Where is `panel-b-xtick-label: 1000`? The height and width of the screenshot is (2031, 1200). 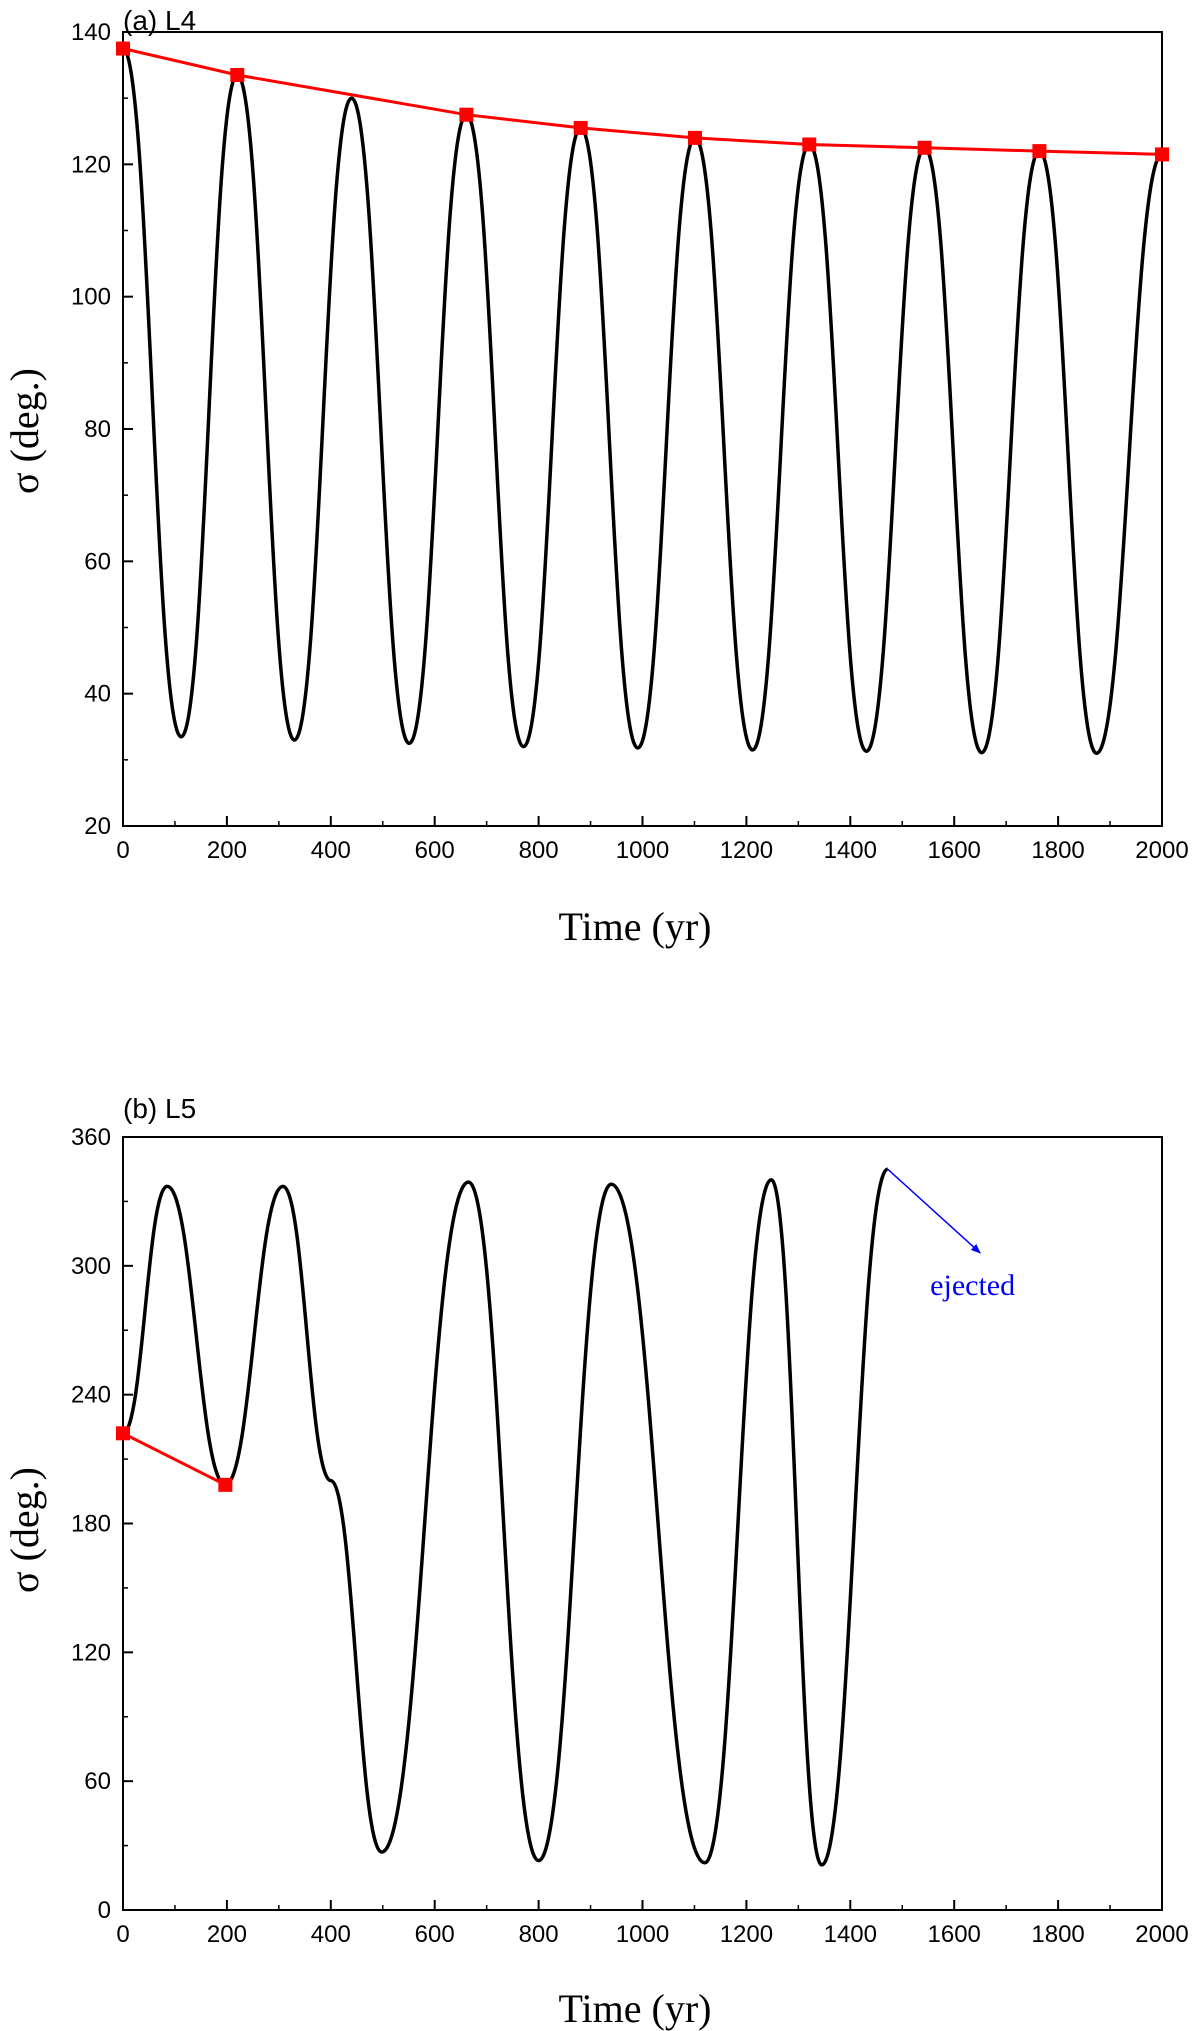
panel-b-xtick-label: 1000 is located at coordinates (642, 1934).